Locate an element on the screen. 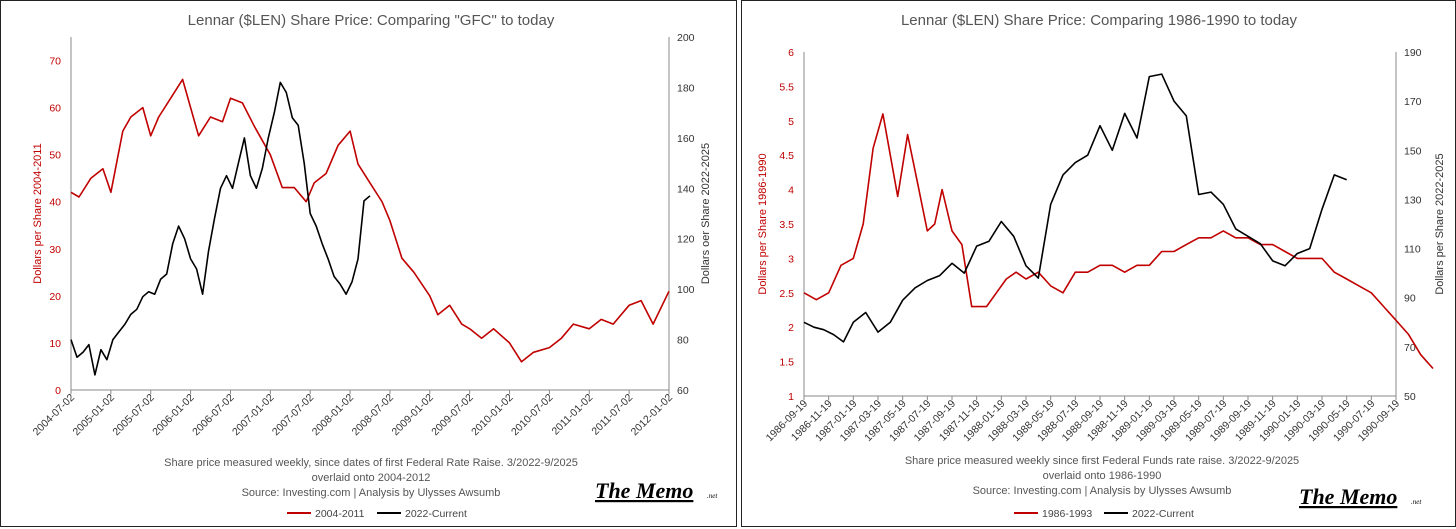  x-tick-label: 2008-07-02 is located at coordinates (373, 415).